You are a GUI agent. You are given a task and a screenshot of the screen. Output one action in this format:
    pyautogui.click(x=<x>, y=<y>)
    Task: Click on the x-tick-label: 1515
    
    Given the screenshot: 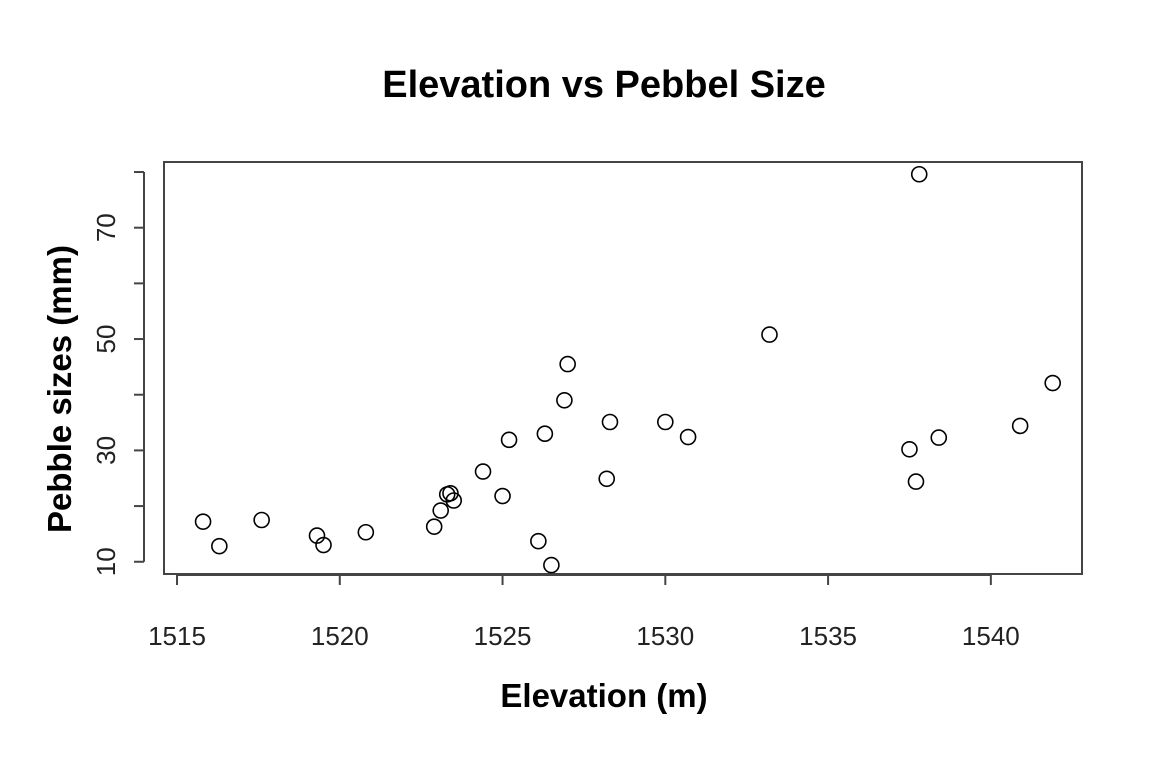 What is the action you would take?
    pyautogui.click(x=177, y=636)
    